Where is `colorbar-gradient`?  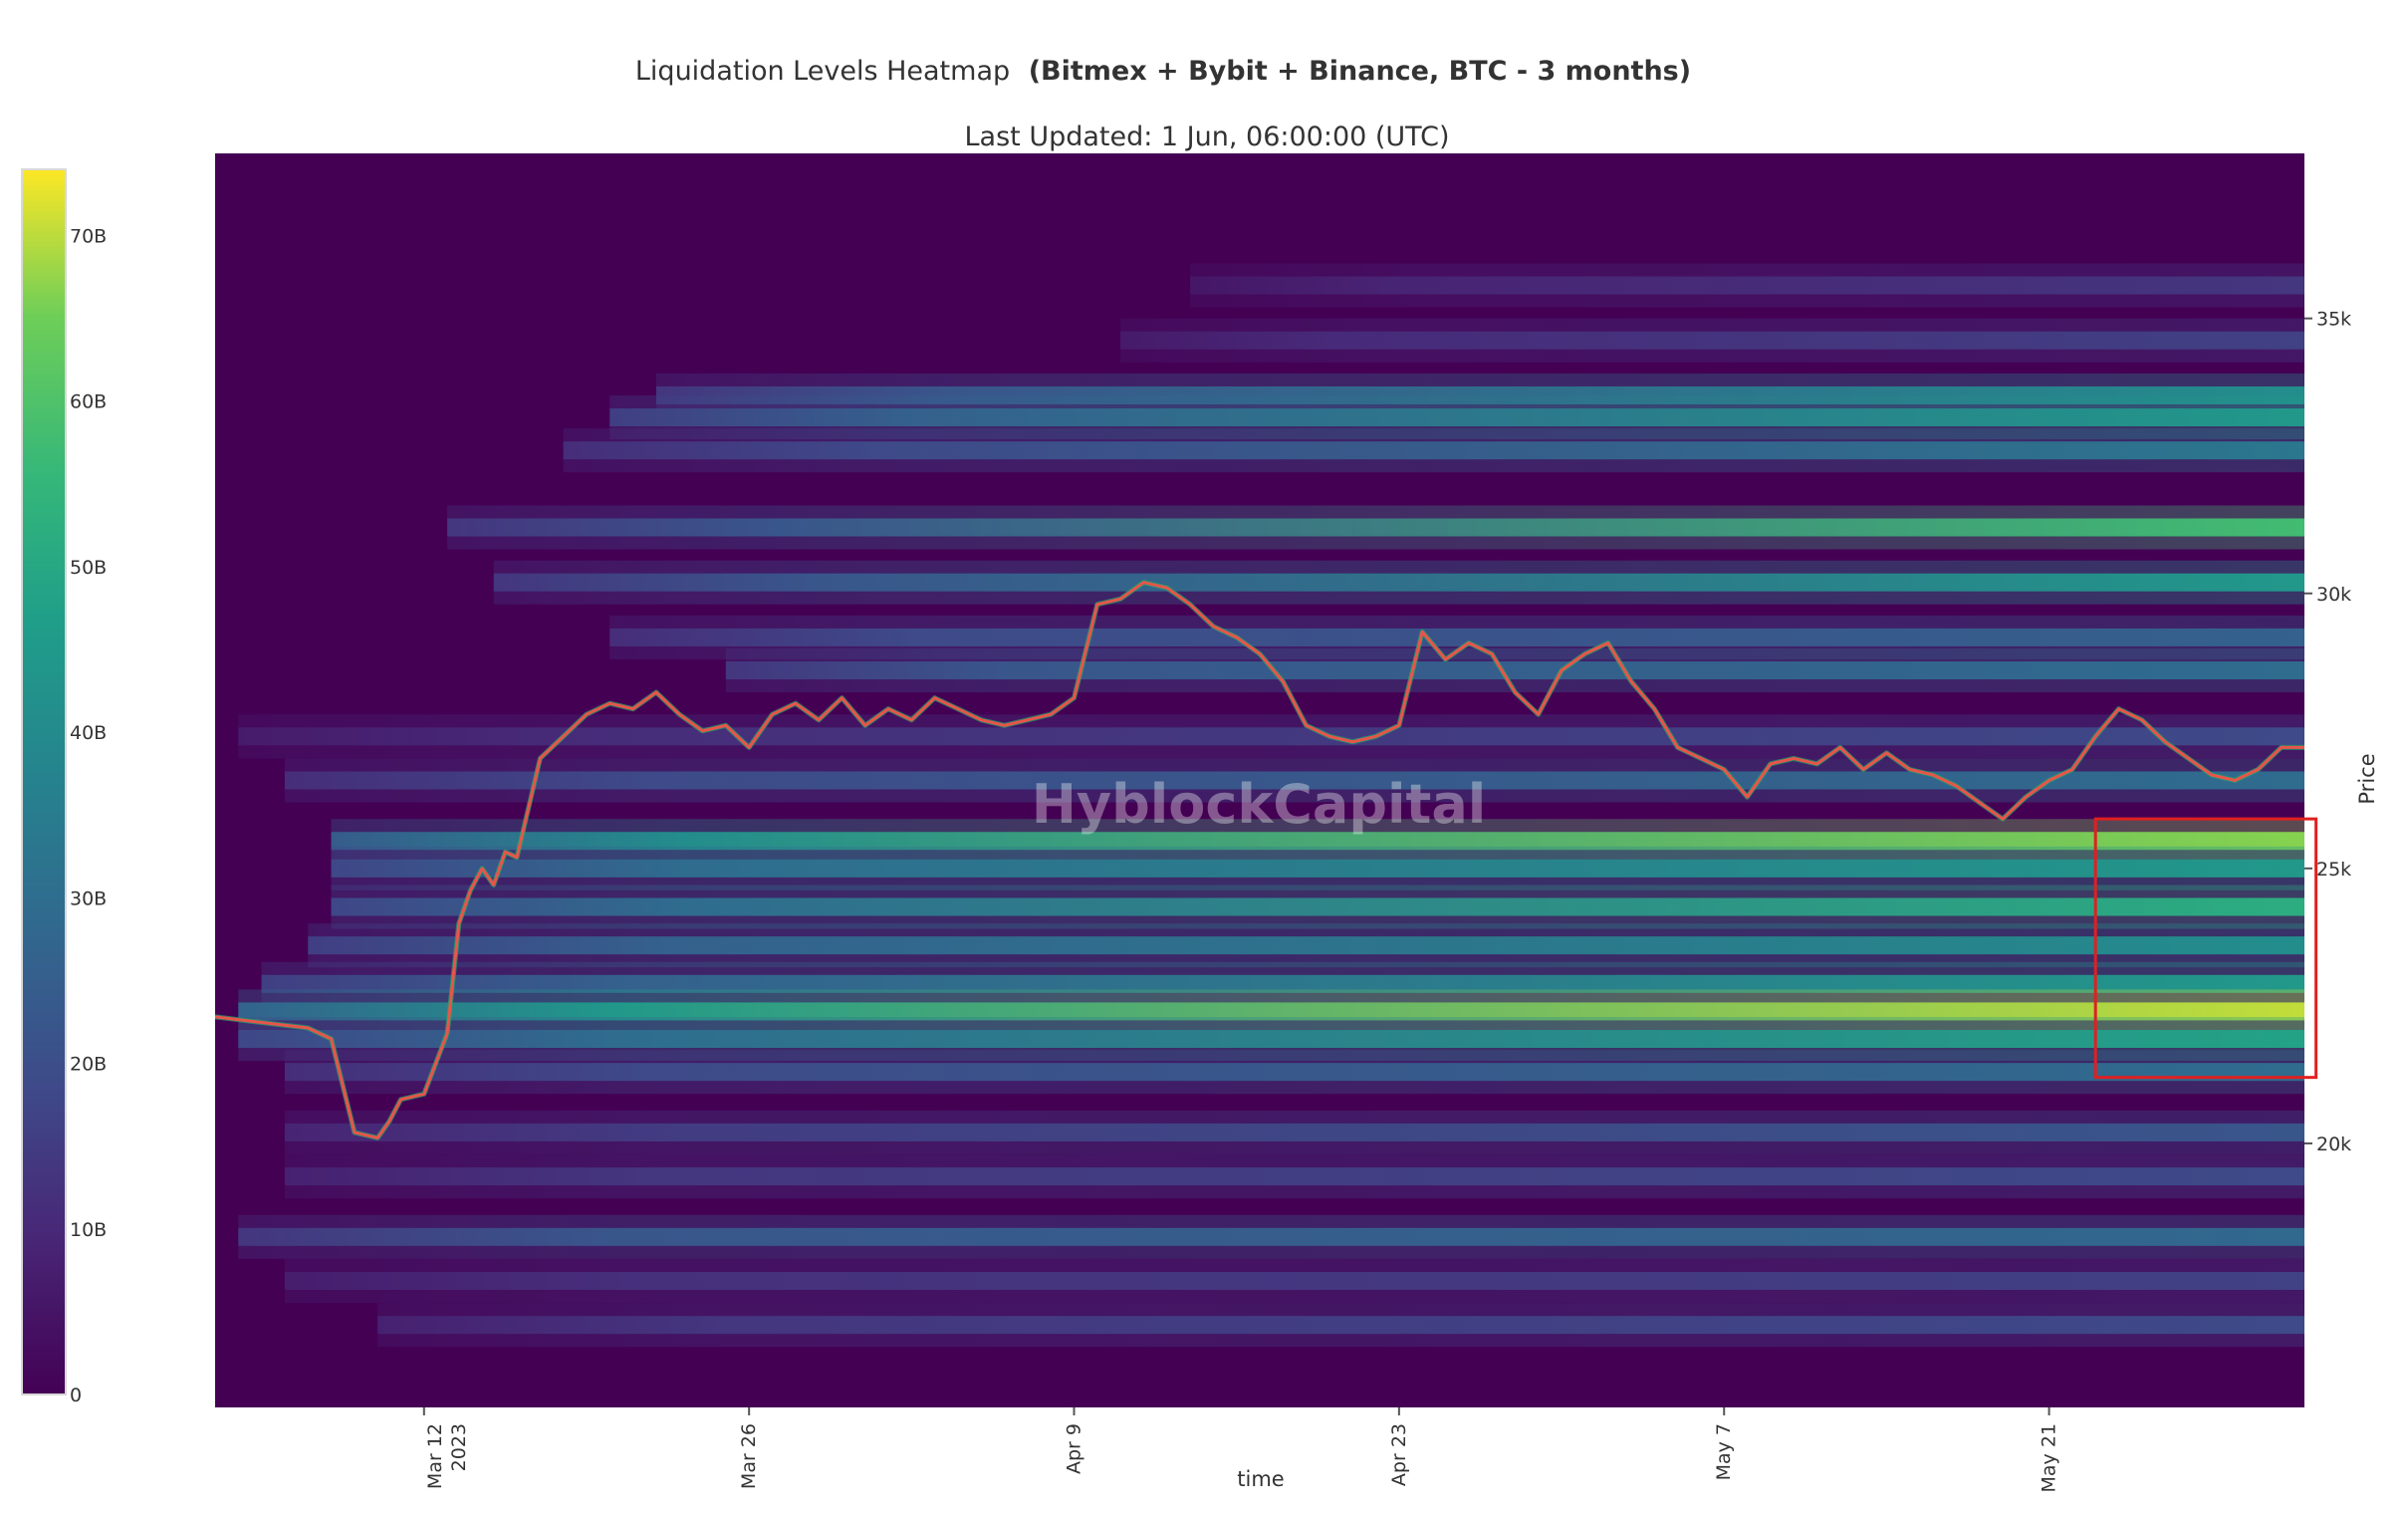 colorbar-gradient is located at coordinates (44, 781).